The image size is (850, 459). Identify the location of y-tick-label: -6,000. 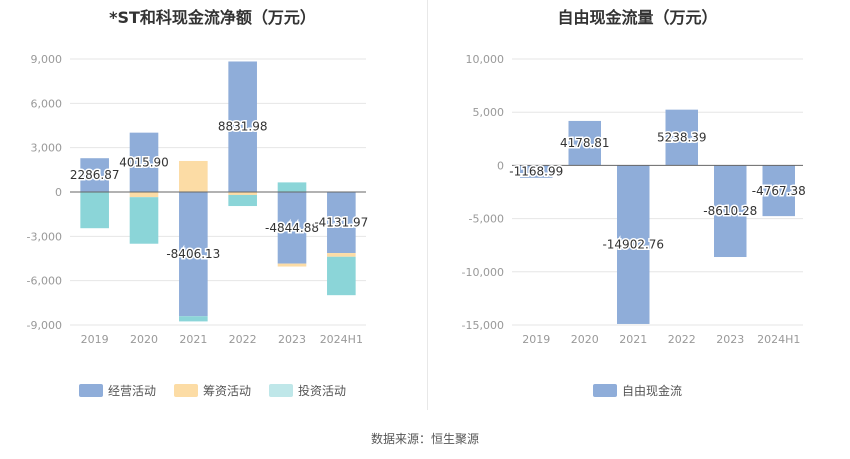
(44, 281).